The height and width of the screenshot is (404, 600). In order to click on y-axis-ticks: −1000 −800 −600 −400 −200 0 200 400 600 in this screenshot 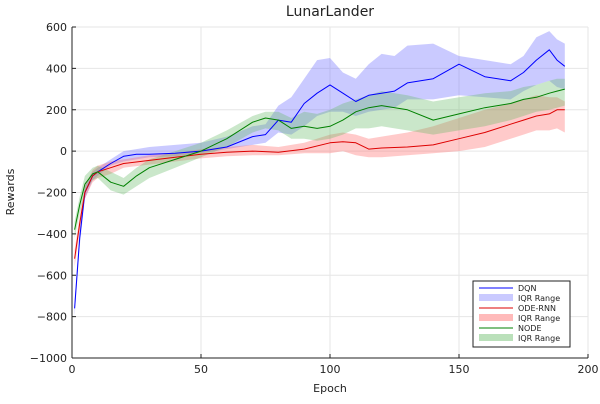, I will do `click(53, 193)`.